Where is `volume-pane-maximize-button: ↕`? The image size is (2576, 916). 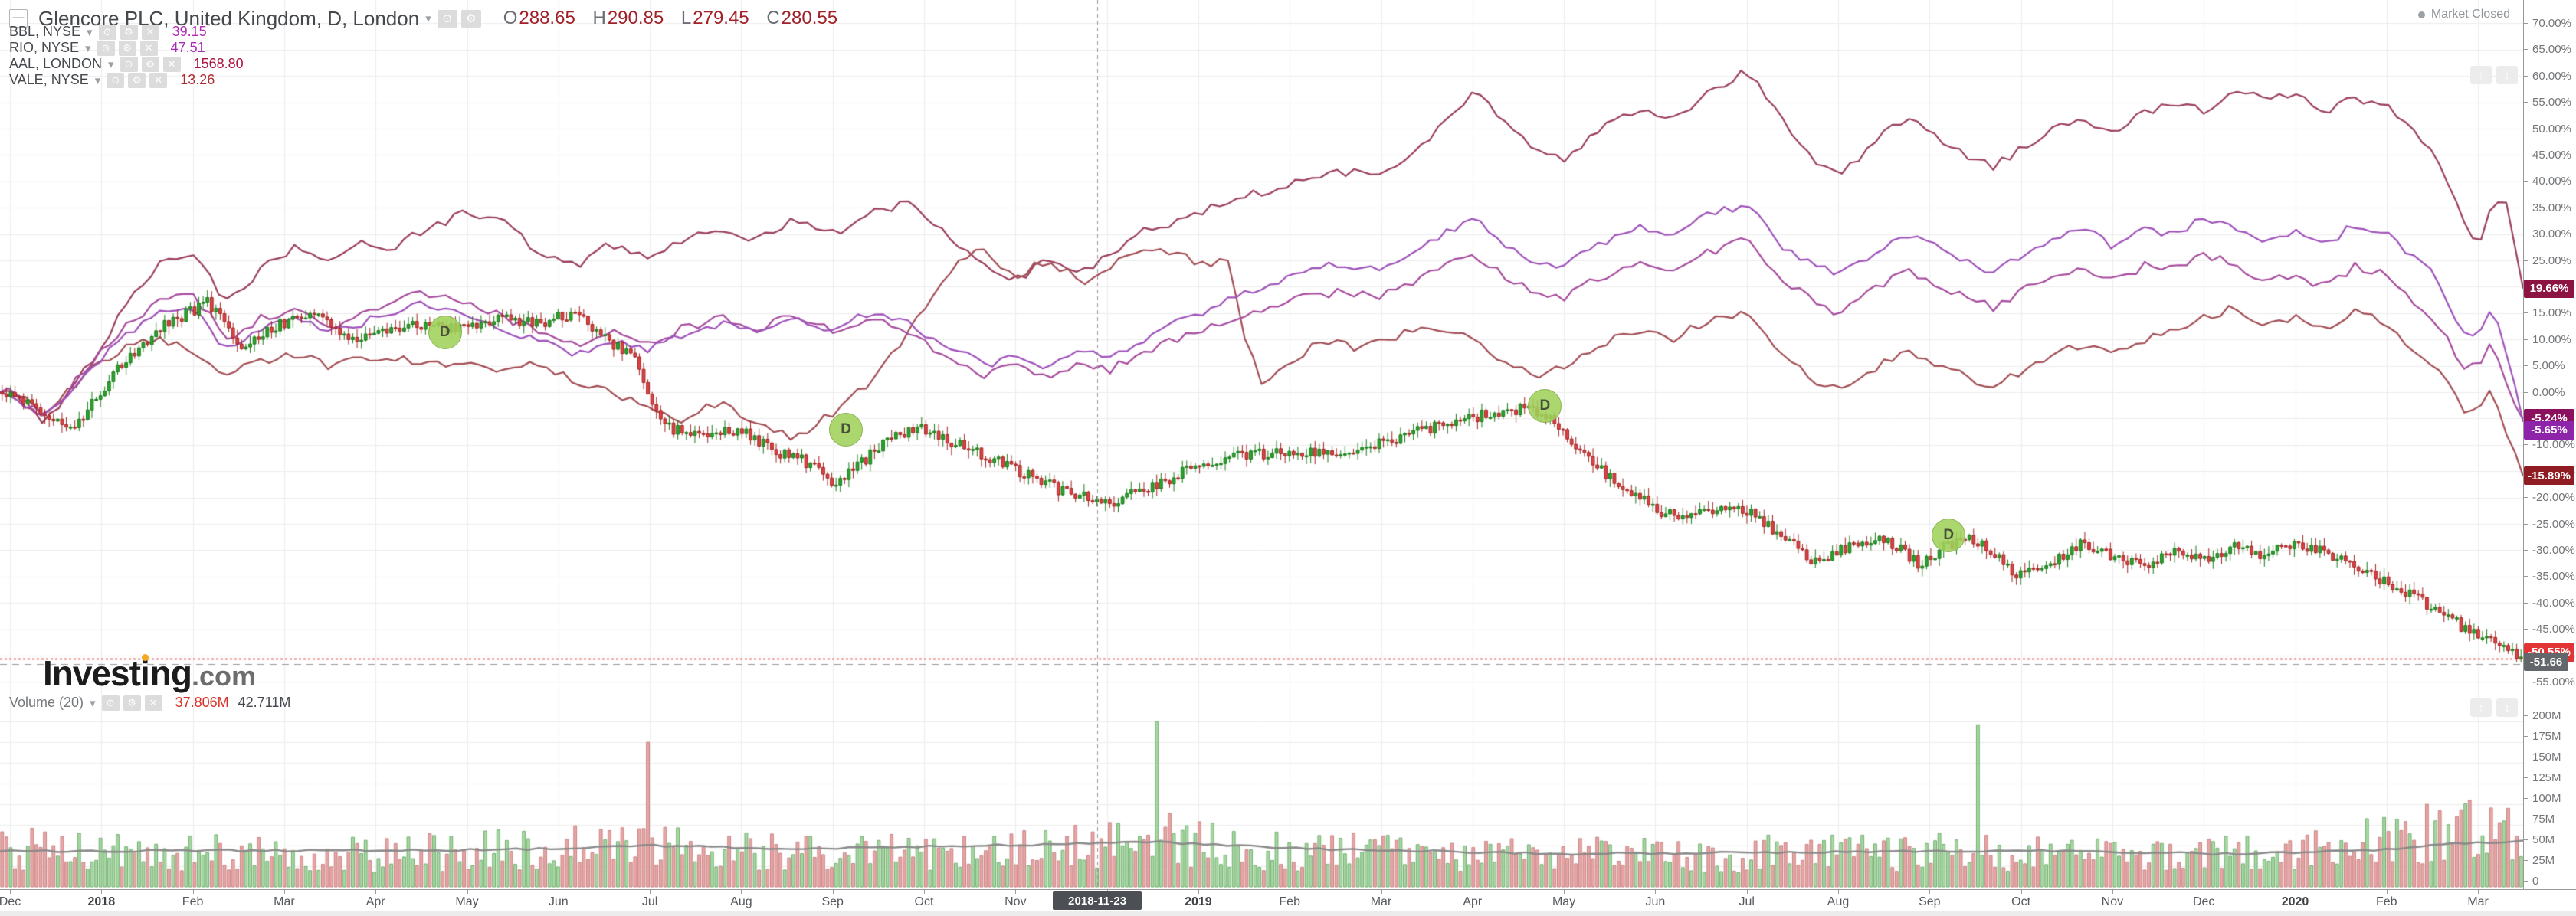
volume-pane-maximize-button: ↕ is located at coordinates (2507, 708).